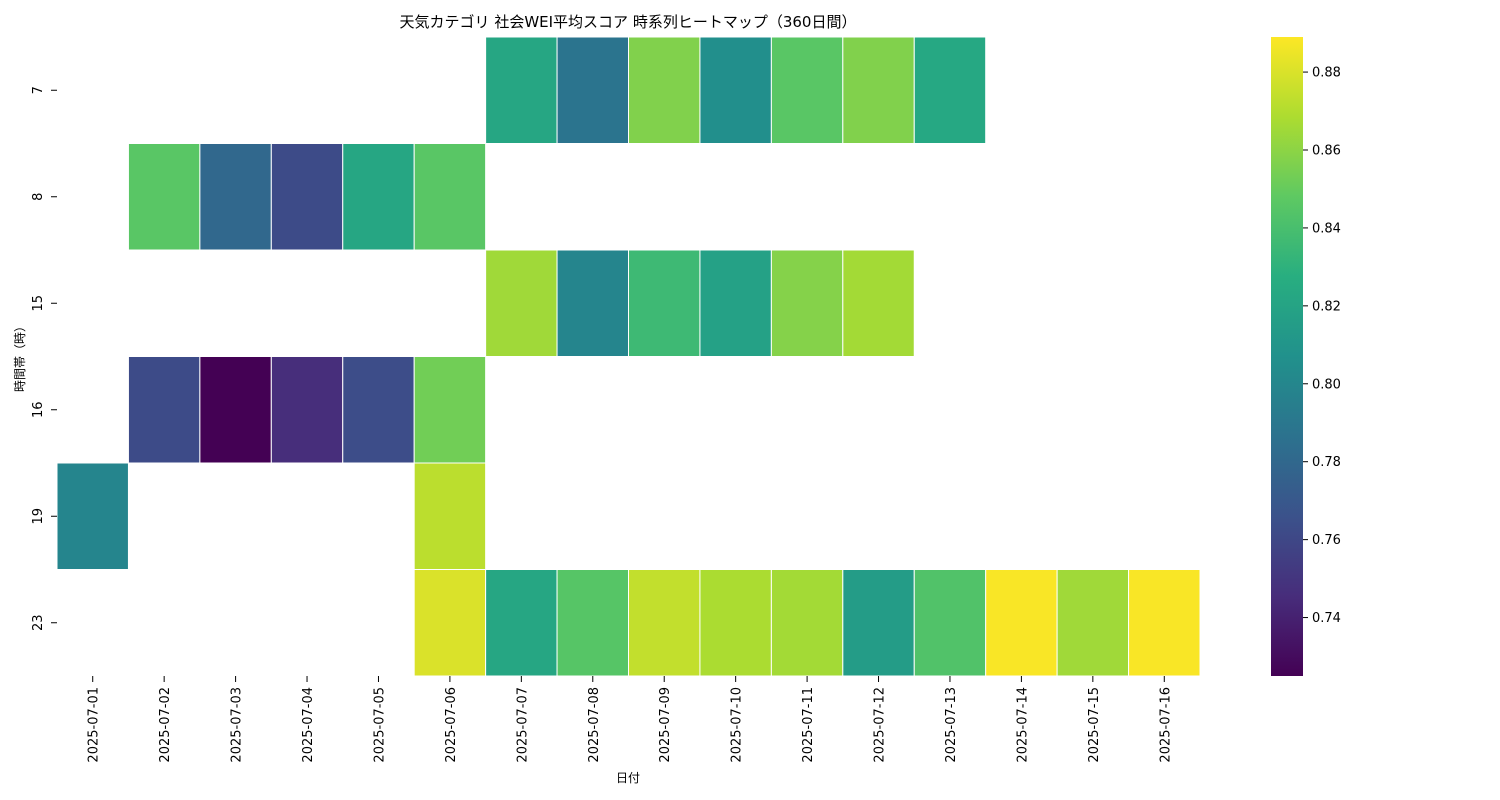 The image size is (1500, 800). Describe the element at coordinates (1326, 618) in the screenshot. I see `colorbar-tick-label: 0.74` at that location.